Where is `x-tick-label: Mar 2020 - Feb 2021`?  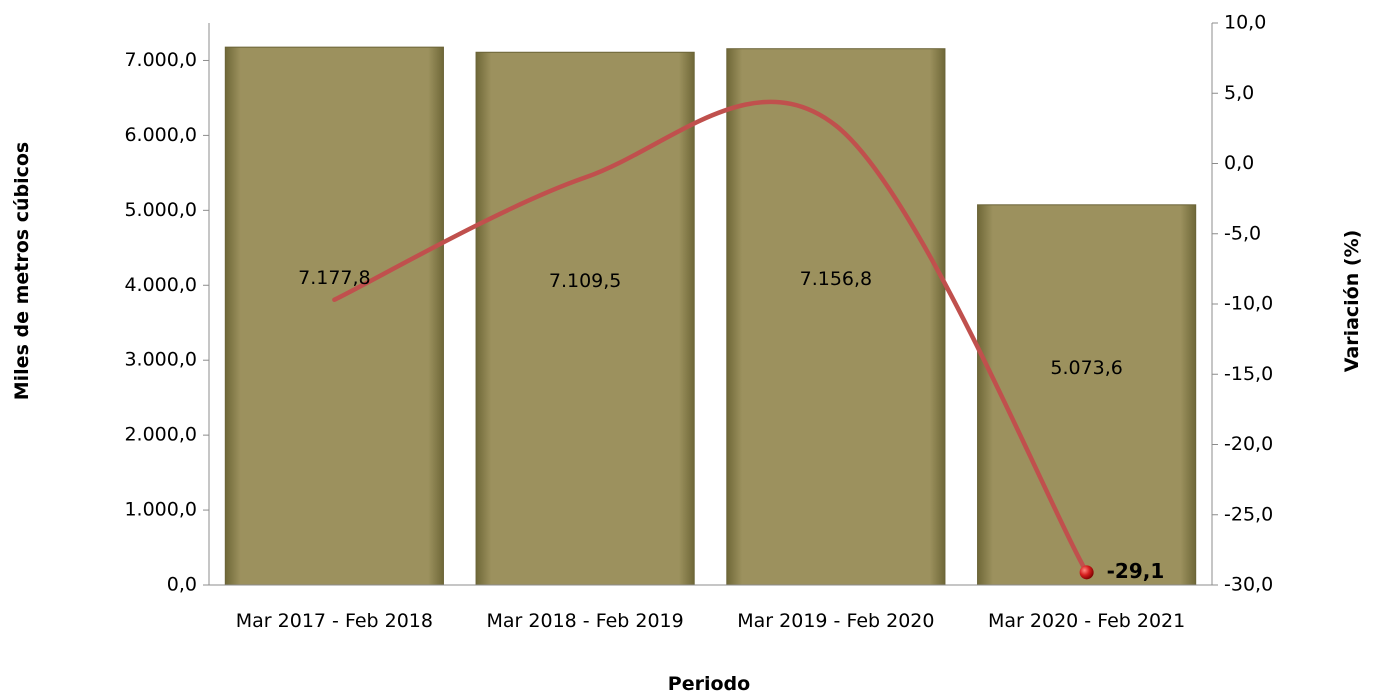
x-tick-label: Mar 2020 - Feb 2021 is located at coordinates (1086, 621).